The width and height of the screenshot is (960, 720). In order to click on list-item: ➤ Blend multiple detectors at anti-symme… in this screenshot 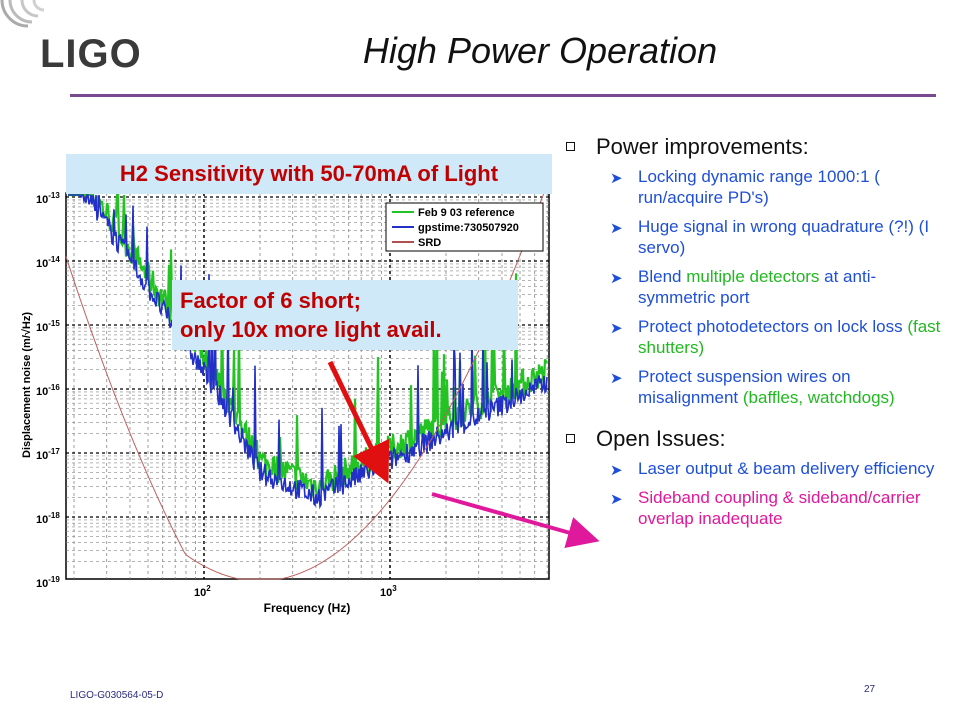, I will do `click(743, 287)`.